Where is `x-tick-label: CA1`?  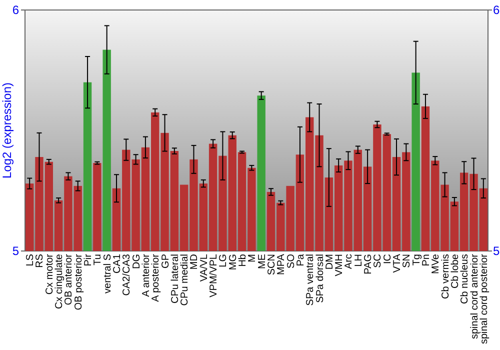
x-tick-label: CA1 is located at coordinates (117, 264).